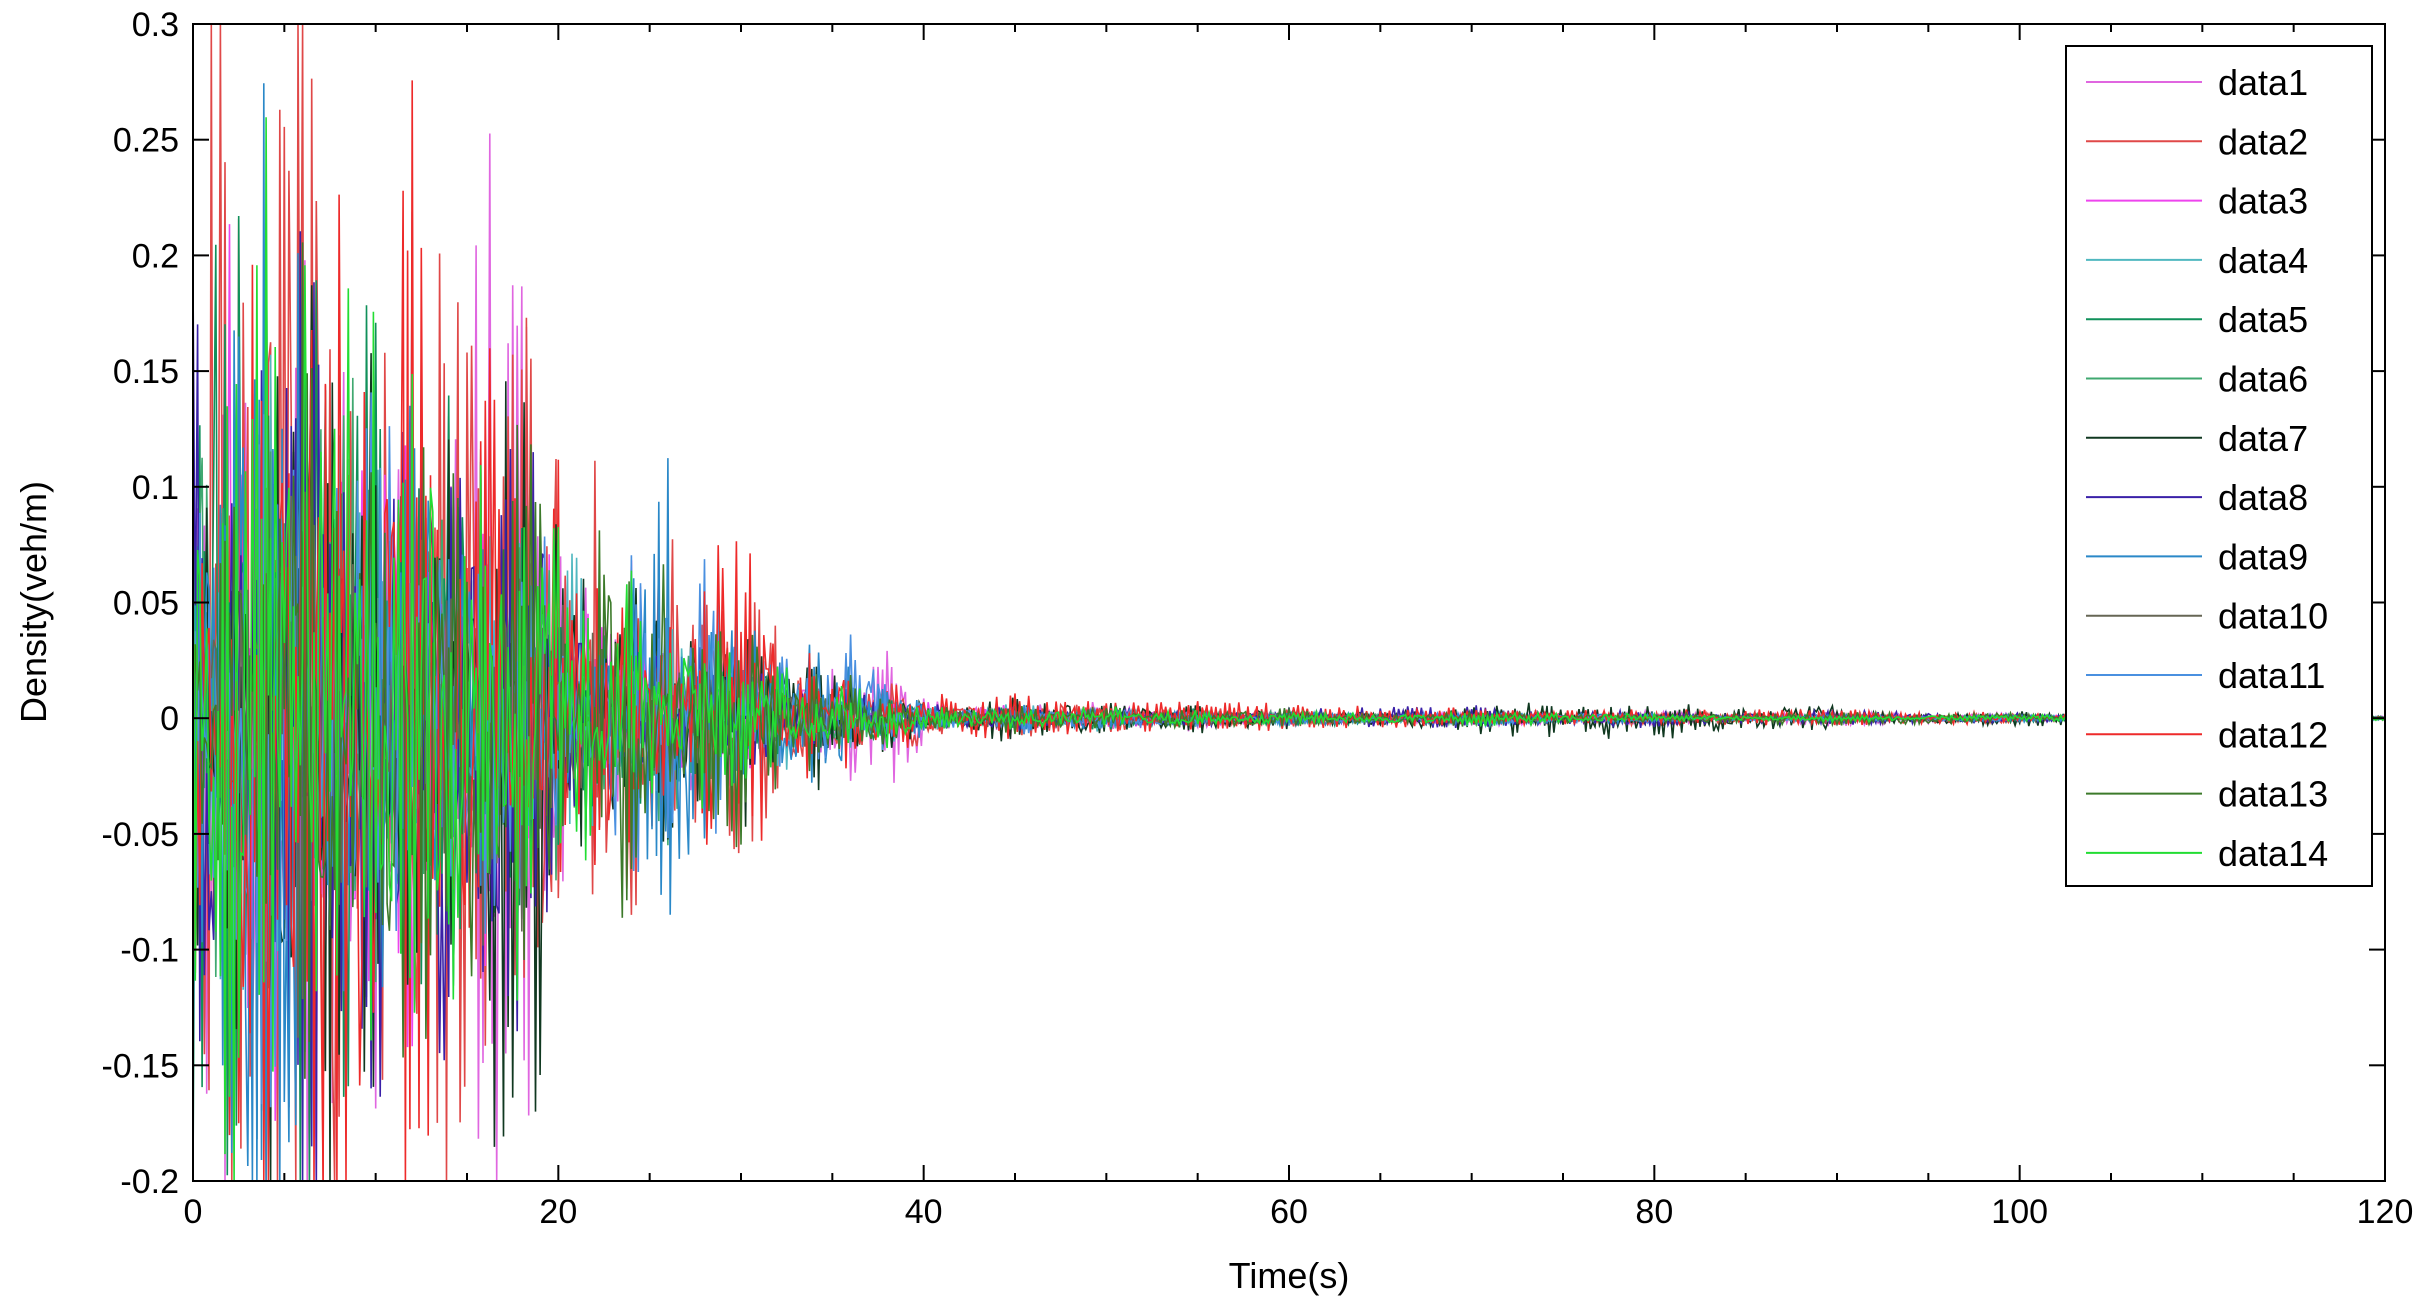 The width and height of the screenshot is (2430, 1304). What do you see at coordinates (2263, 379) in the screenshot?
I see `legend-label-data6: data6` at bounding box center [2263, 379].